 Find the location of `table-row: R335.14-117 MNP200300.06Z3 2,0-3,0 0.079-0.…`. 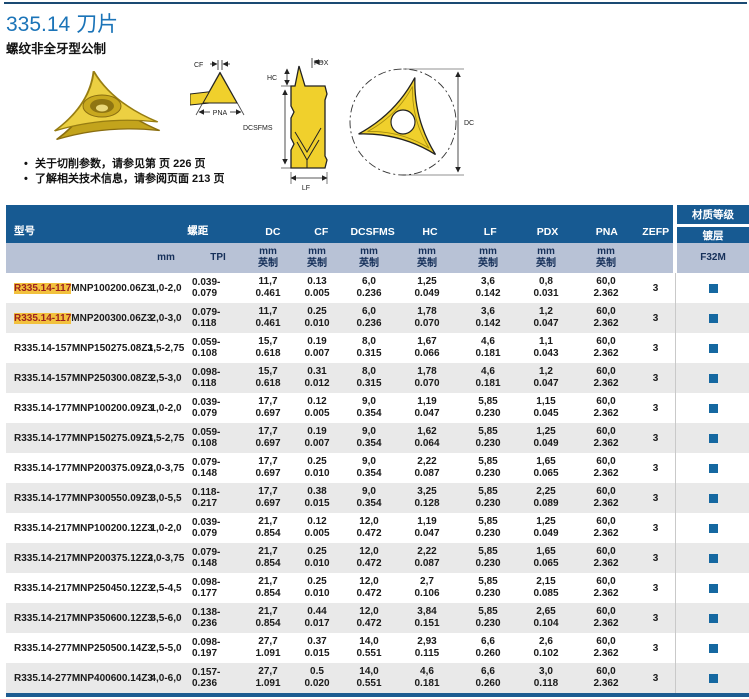

table-row: R335.14-117 MNP200300.06Z3 2,0-3,0 0.079-0.… is located at coordinates (377, 318).